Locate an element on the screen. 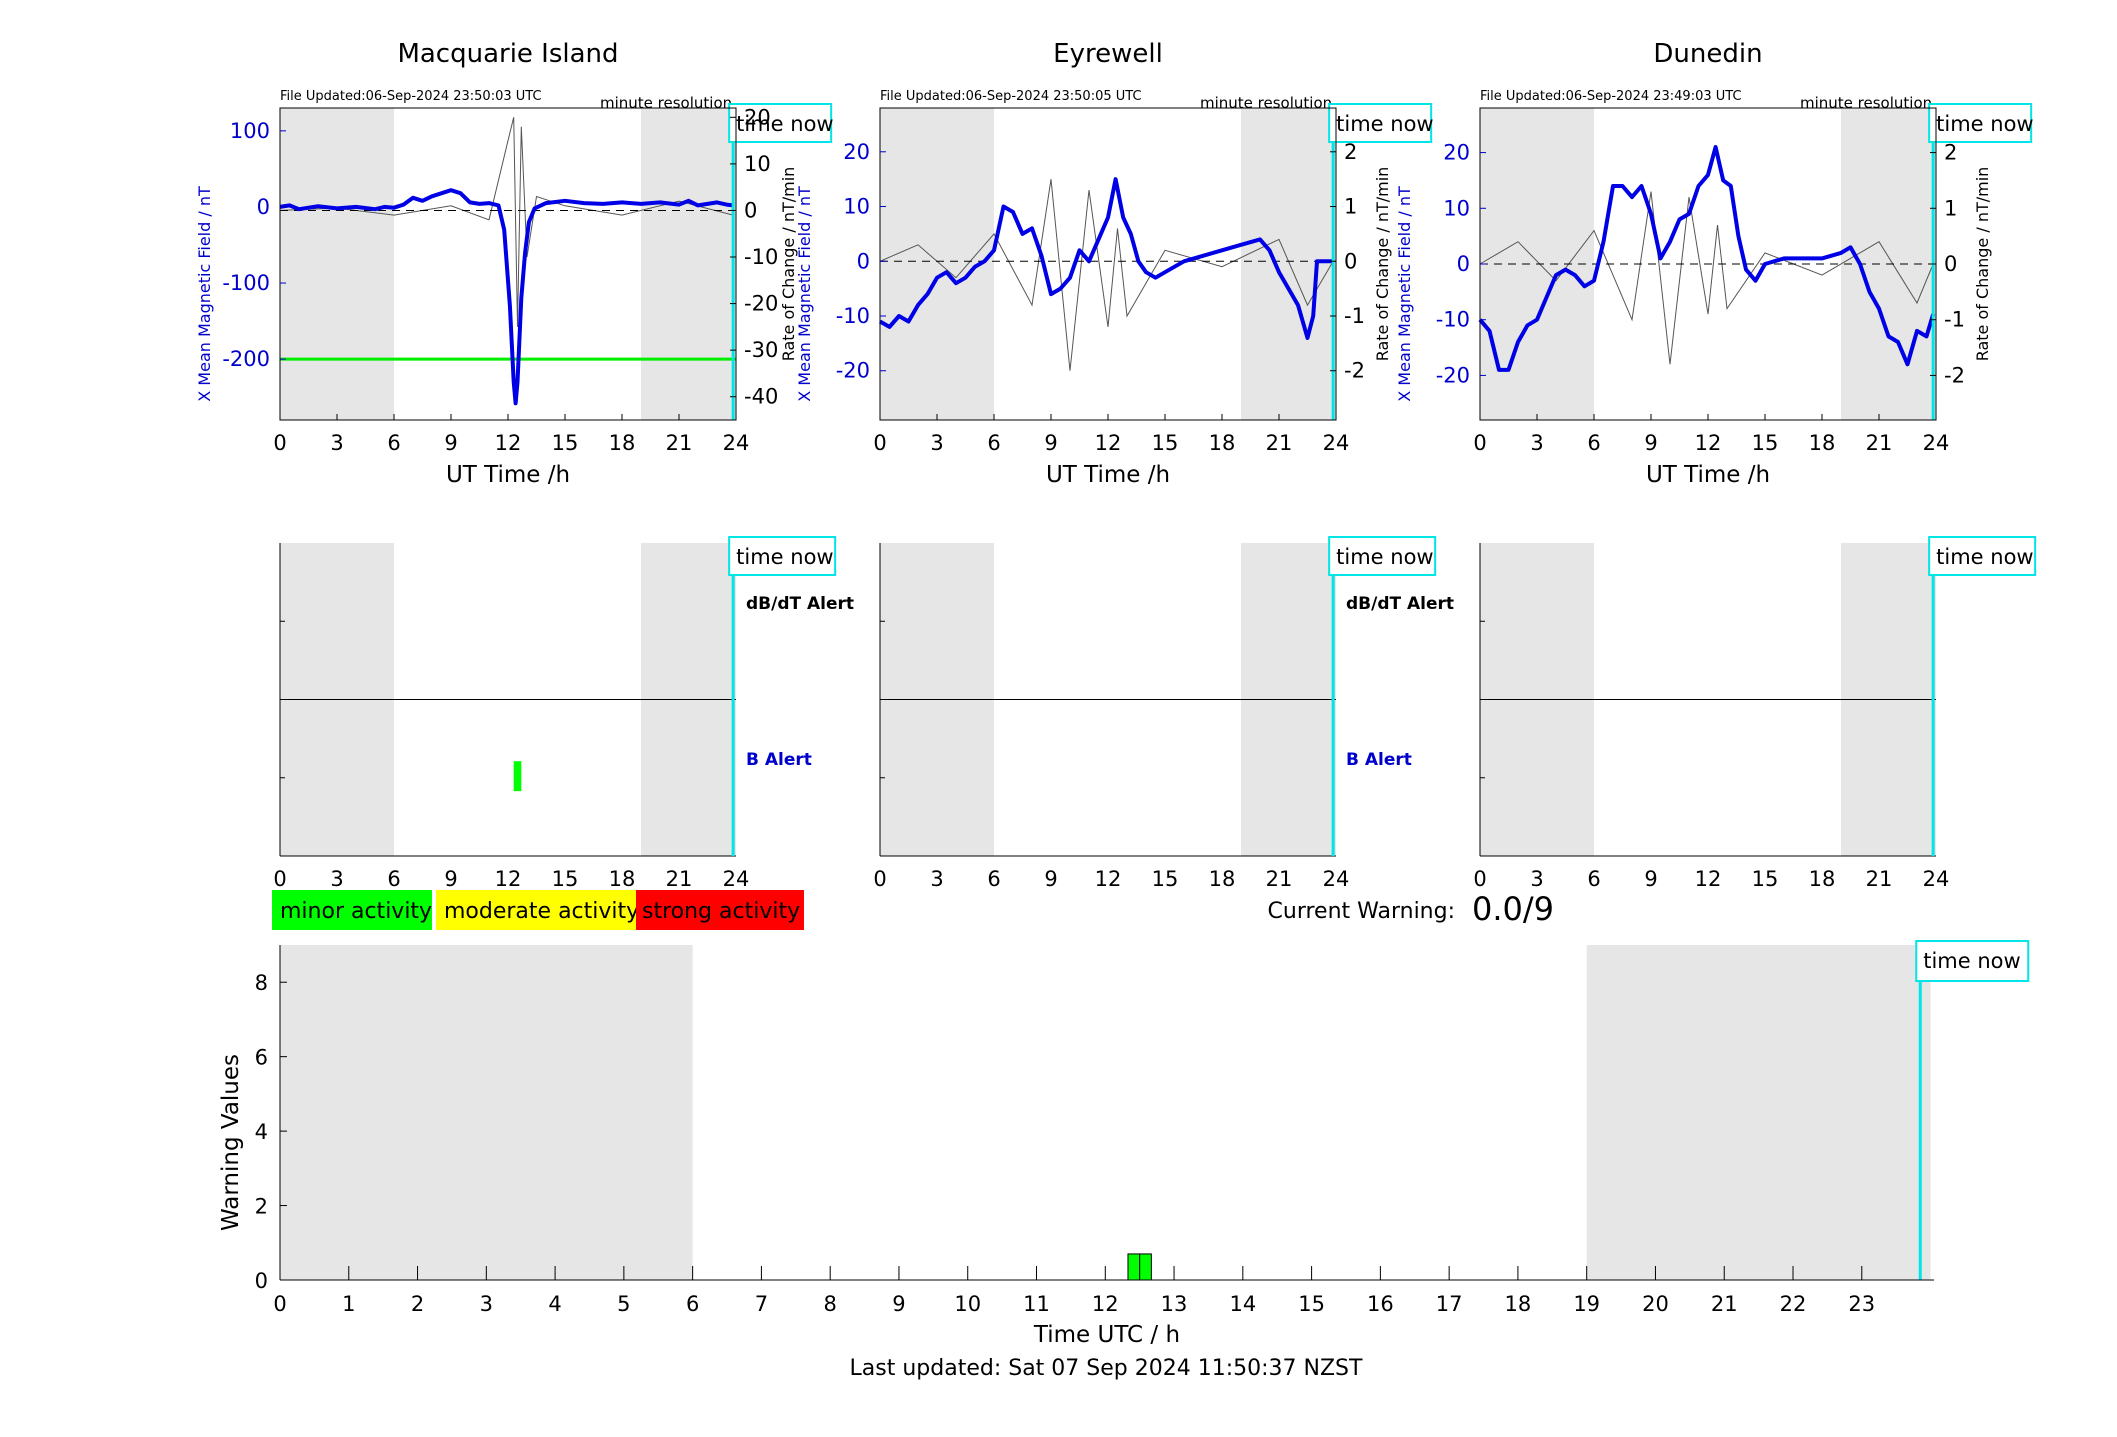 The height and width of the screenshot is (1437, 2117). x-tick-label: 1 is located at coordinates (348, 1304).